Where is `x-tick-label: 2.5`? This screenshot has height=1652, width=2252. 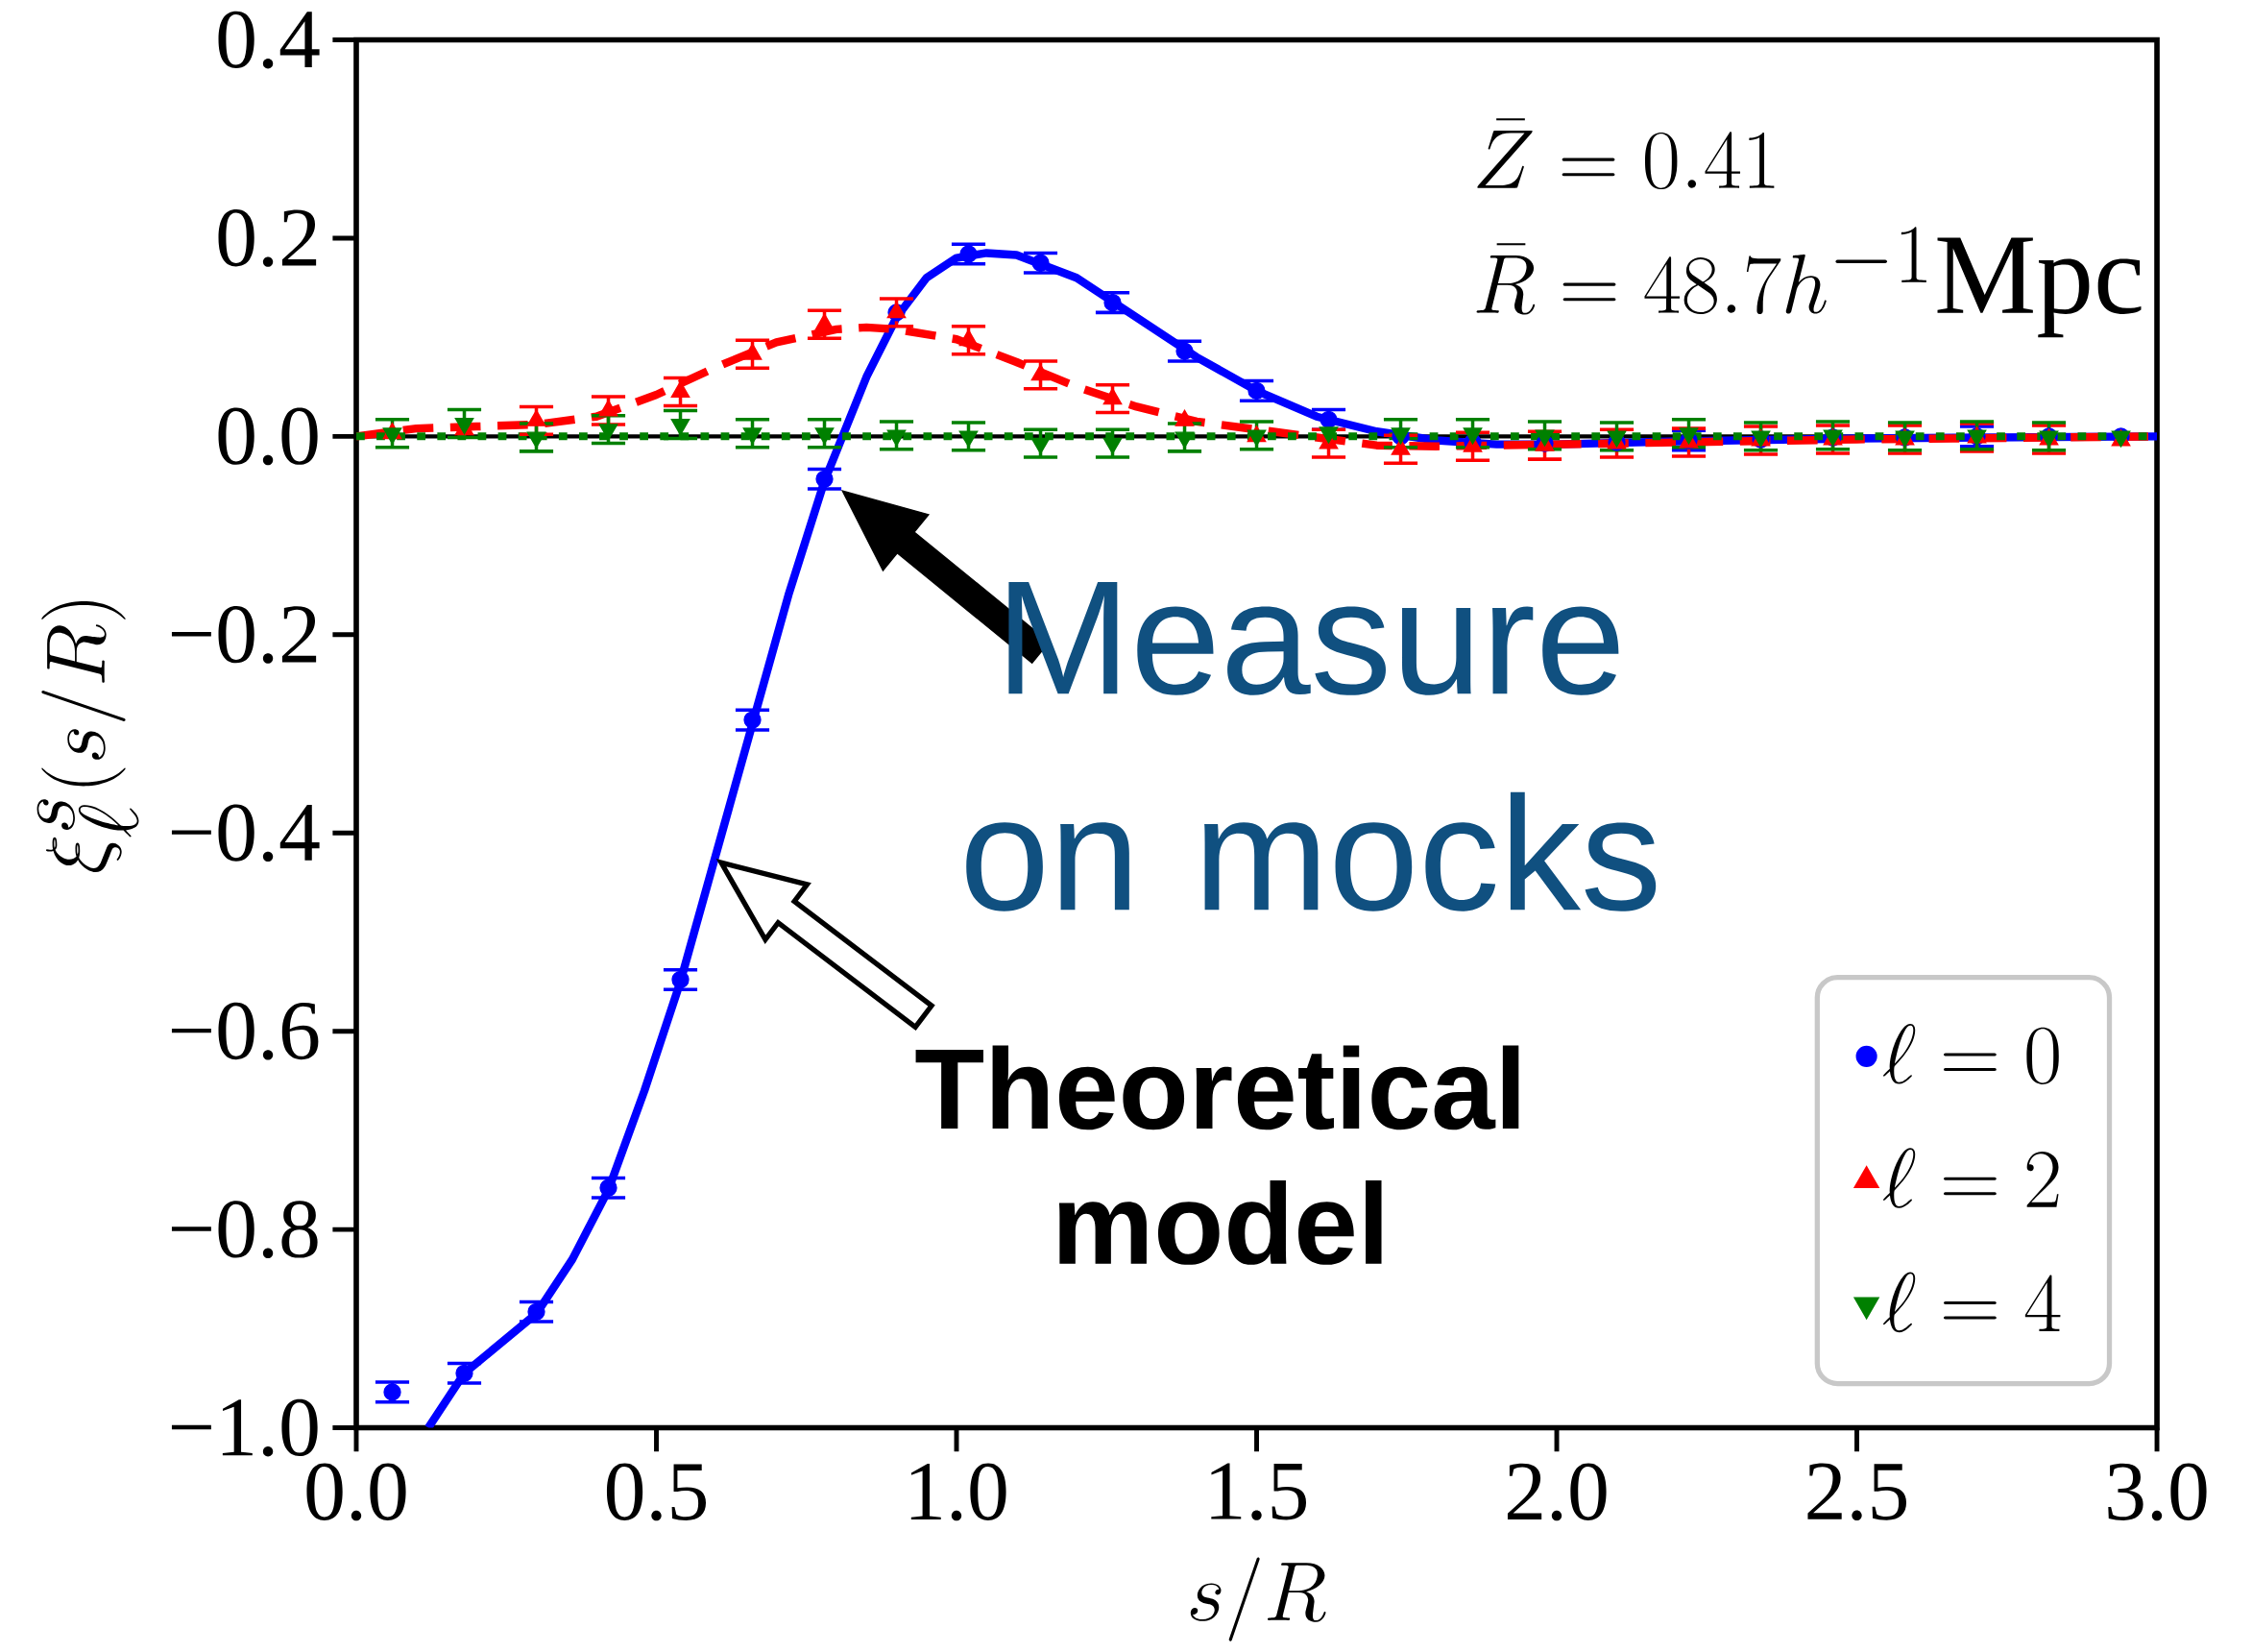 x-tick-label: 2.5 is located at coordinates (1857, 1491).